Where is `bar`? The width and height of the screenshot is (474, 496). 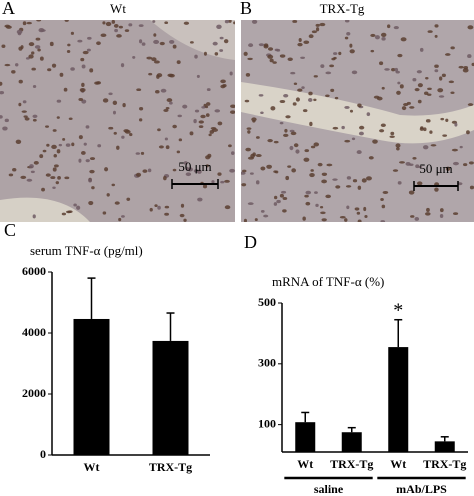
bar is located at coordinates (170, 397).